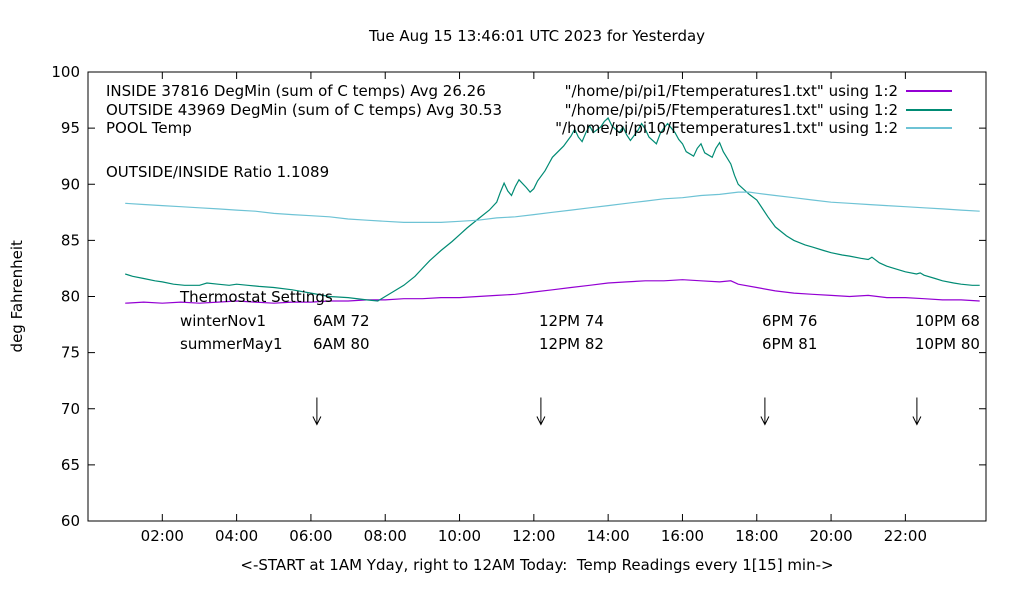 The width and height of the screenshot is (1020, 600). I want to click on x-tick-label: 06:00, so click(310, 536).